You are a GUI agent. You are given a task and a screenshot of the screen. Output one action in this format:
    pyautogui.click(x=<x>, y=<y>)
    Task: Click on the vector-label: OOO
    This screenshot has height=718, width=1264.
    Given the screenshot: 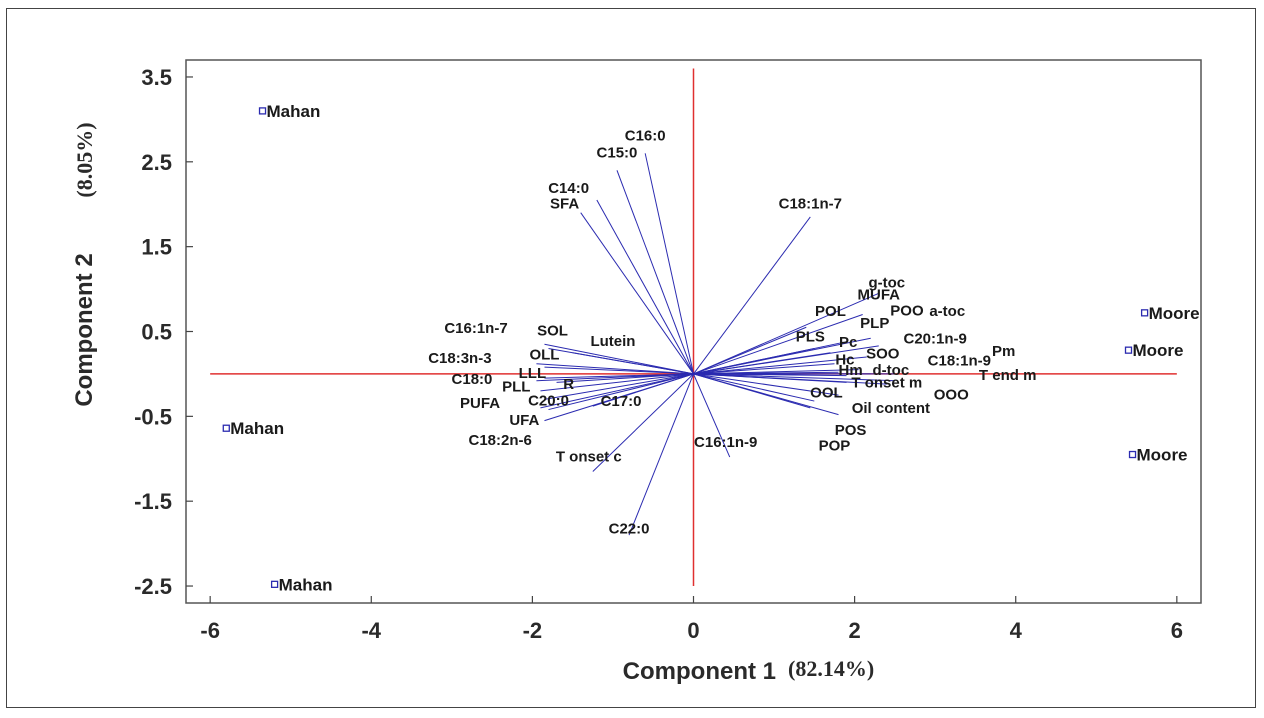 What is the action you would take?
    pyautogui.click(x=951, y=394)
    